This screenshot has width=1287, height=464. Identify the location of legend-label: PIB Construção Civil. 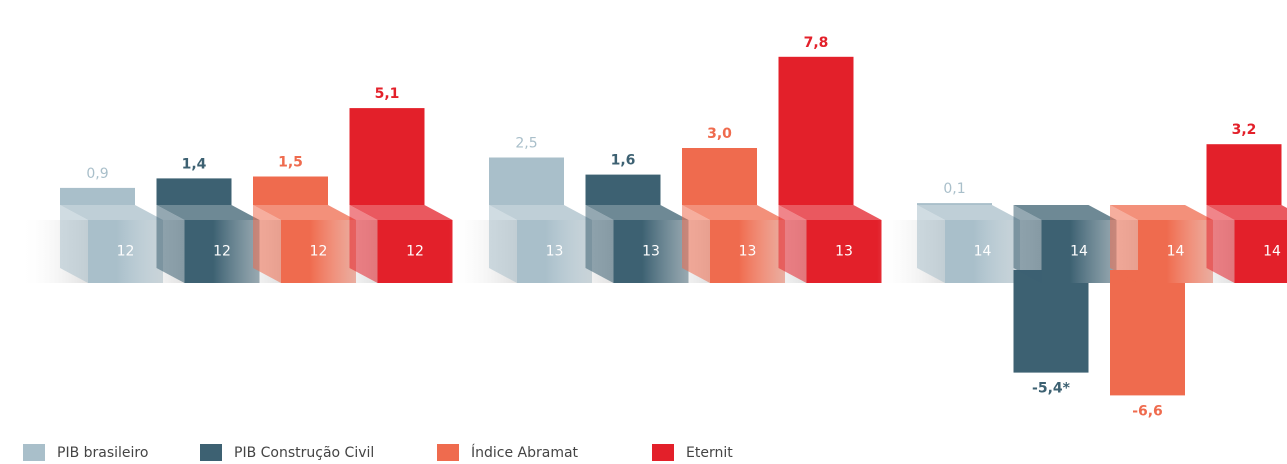
(304, 453).